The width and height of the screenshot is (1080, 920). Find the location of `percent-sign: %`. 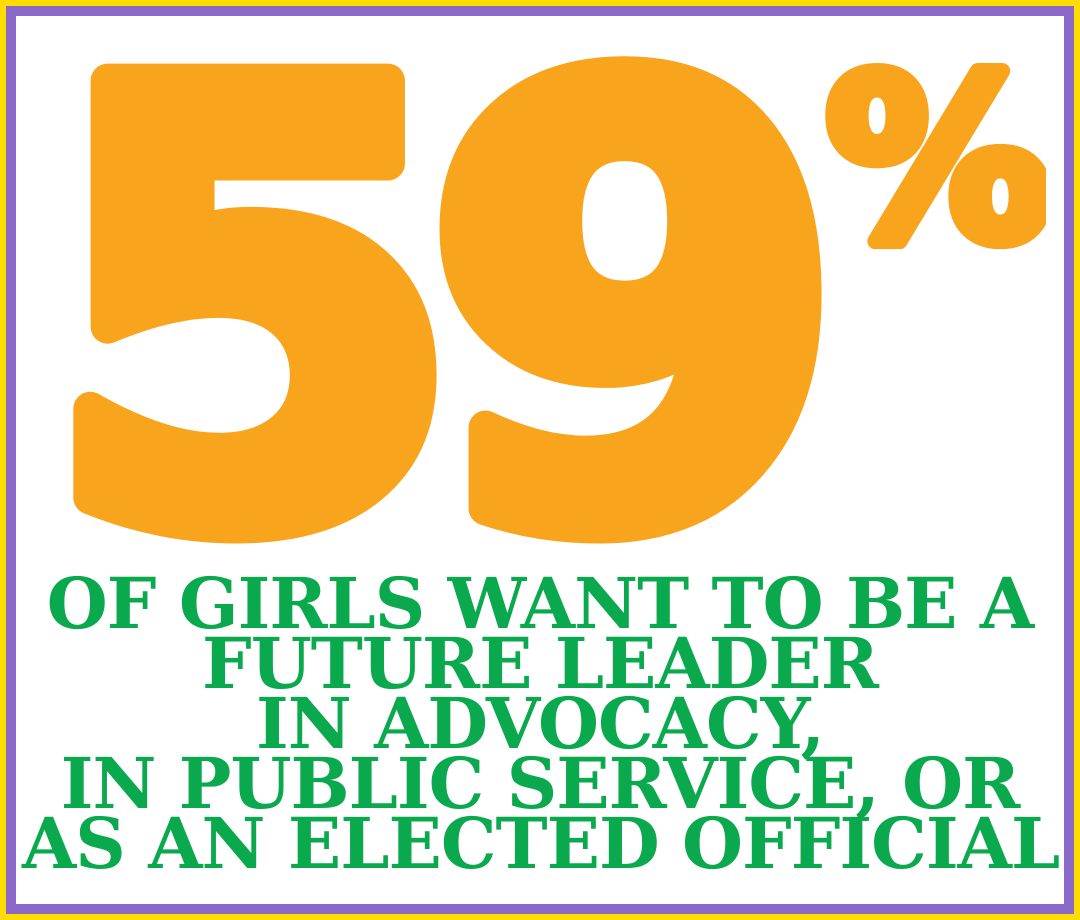

percent-sign: % is located at coordinates (936, 163).